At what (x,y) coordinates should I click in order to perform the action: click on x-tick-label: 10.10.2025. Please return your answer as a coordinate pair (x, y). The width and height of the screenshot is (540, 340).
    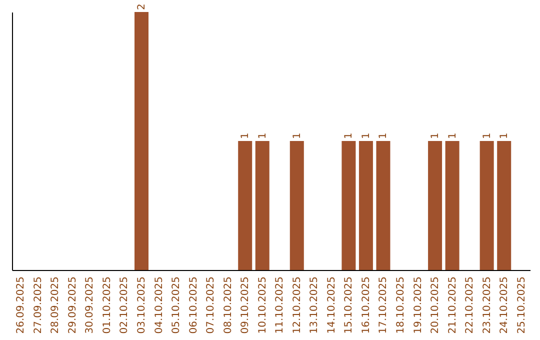
    Looking at the image, I should click on (262, 305).